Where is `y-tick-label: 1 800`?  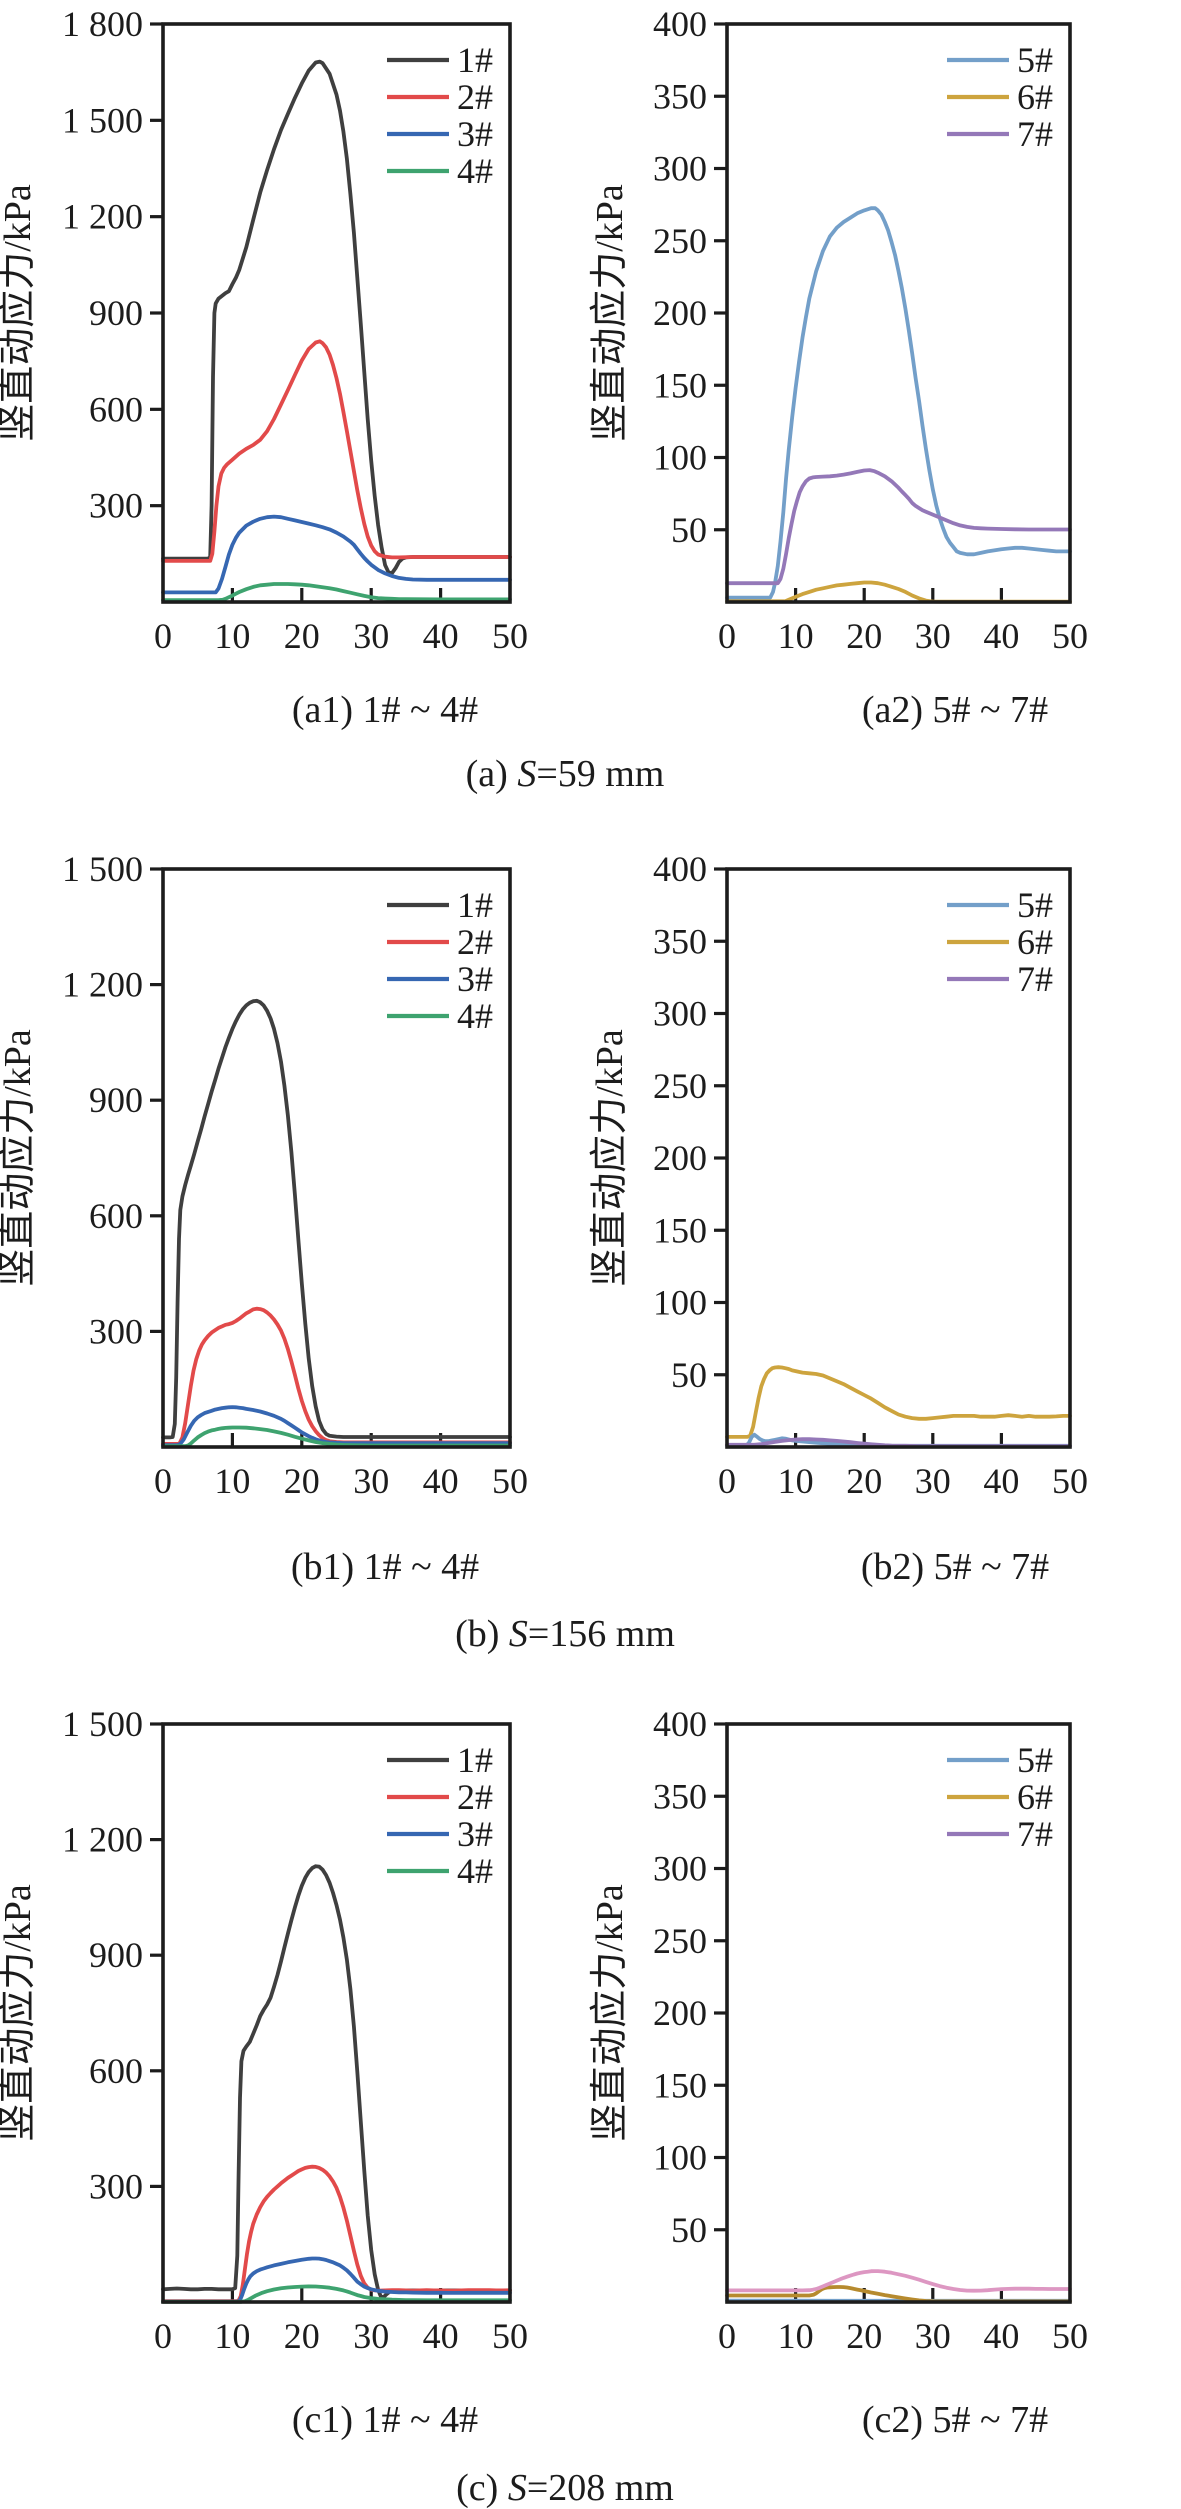
y-tick-label: 1 800 is located at coordinates (102, 24).